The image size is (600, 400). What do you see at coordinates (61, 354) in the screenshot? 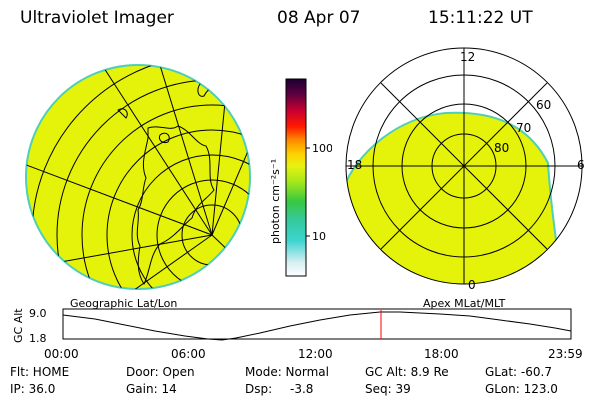
I see `time-tick-0000: 00:00` at bounding box center [61, 354].